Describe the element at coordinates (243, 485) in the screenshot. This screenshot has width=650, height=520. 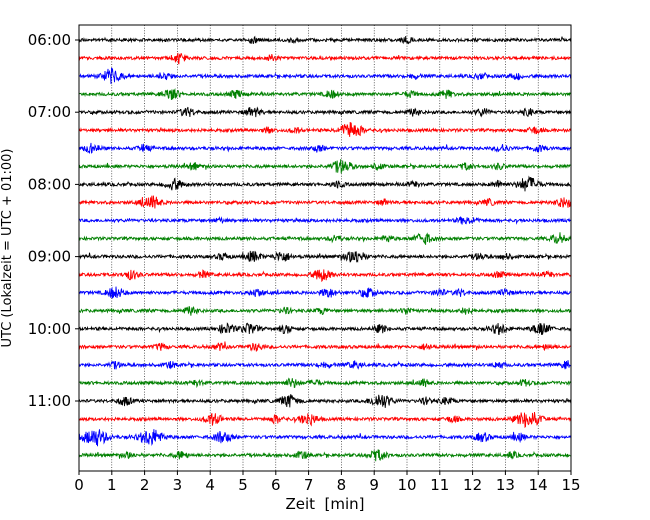
I see `x-tick-label: 5` at that location.